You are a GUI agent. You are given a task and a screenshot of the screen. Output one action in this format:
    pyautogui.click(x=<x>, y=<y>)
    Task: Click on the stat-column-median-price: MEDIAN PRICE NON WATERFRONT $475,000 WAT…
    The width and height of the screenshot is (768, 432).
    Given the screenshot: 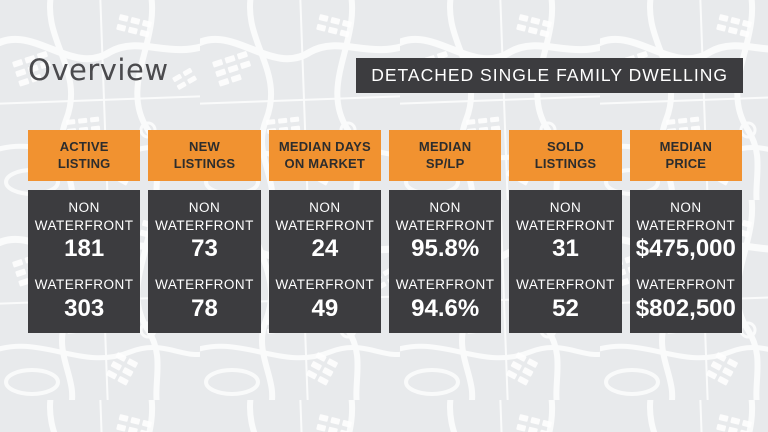 What is the action you would take?
    pyautogui.click(x=685, y=231)
    